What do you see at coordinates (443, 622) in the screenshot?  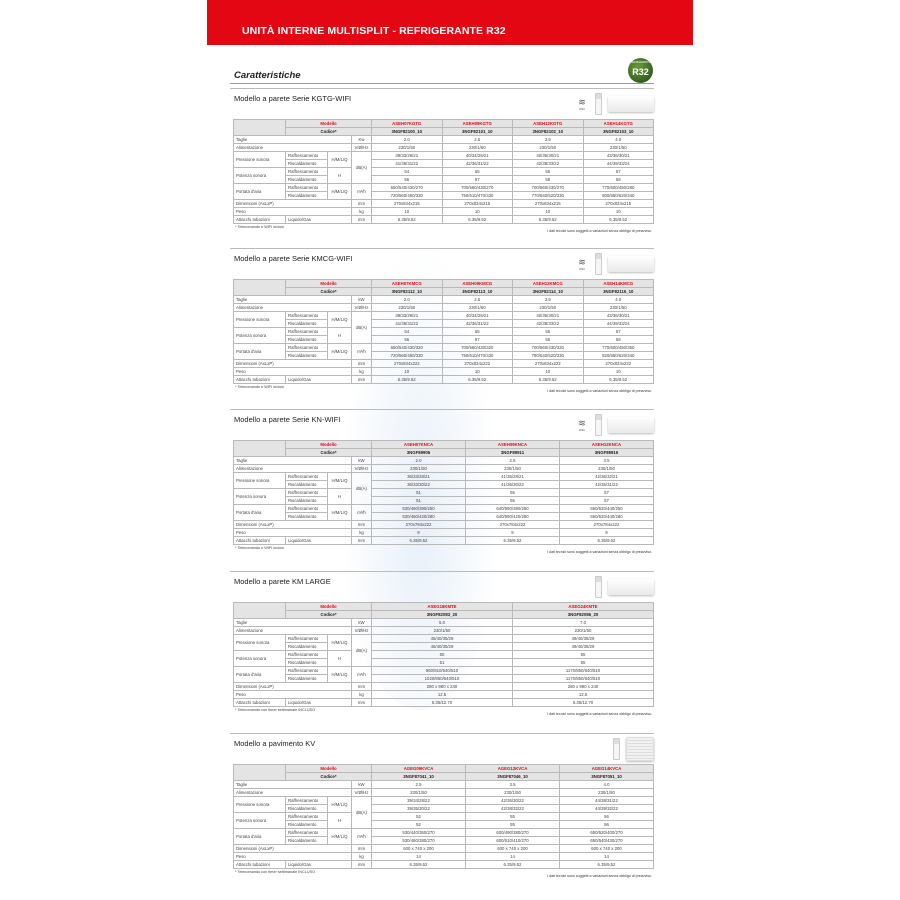 I see `table-row: Taglie kW 5.0 7.0` at bounding box center [443, 622].